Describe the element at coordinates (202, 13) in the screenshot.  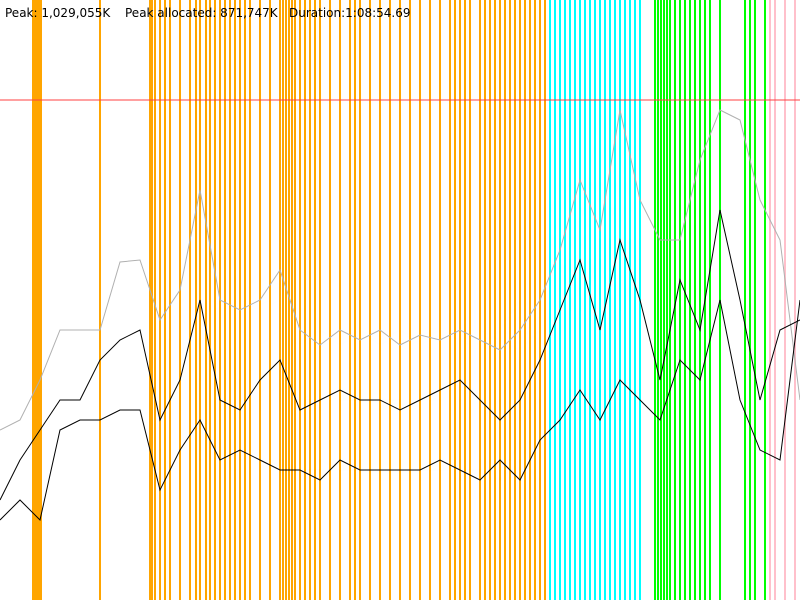
I see `peak-allocated-label: Peak allocated: 871,747K` at that location.